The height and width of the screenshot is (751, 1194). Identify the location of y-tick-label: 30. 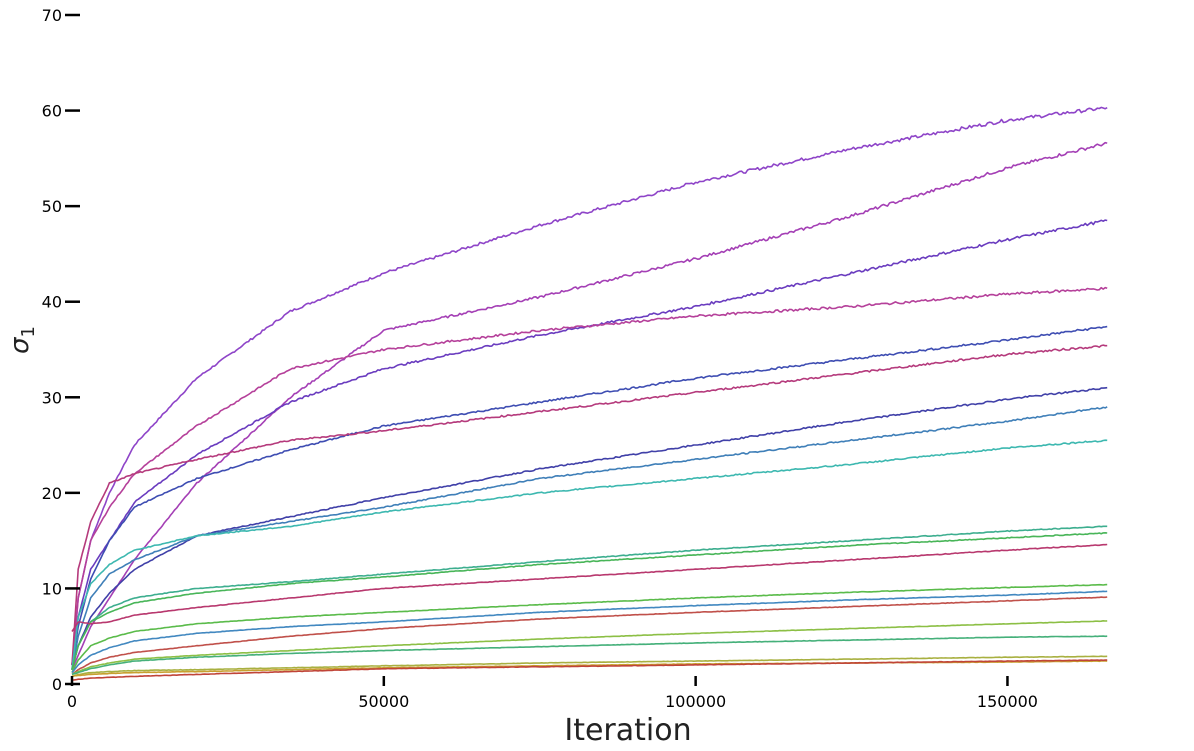
(52, 397).